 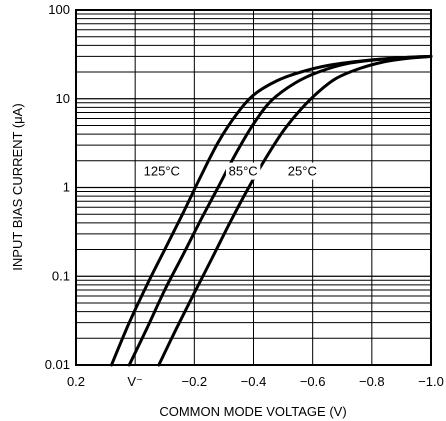 I want to click on y-tick-label-1: 0.1, so click(x=61, y=275).